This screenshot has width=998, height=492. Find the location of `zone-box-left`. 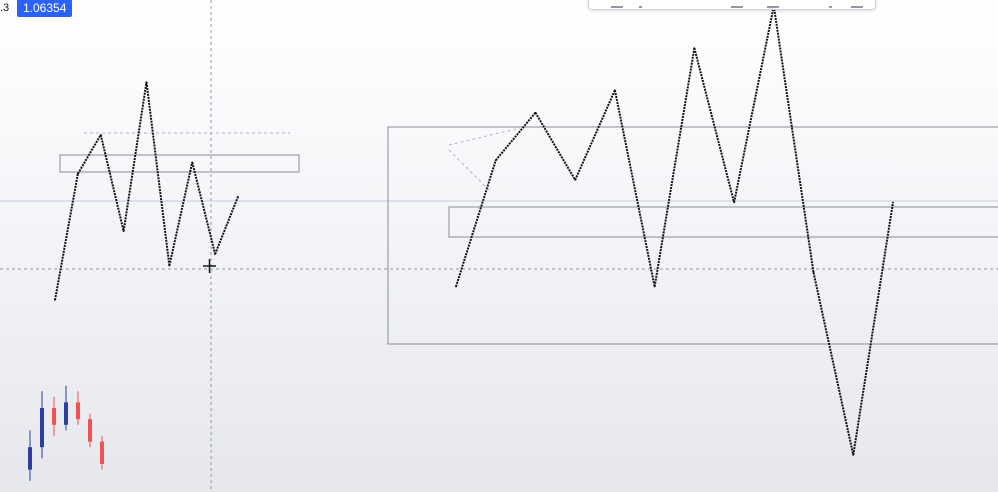

zone-box-left is located at coordinates (179, 163).